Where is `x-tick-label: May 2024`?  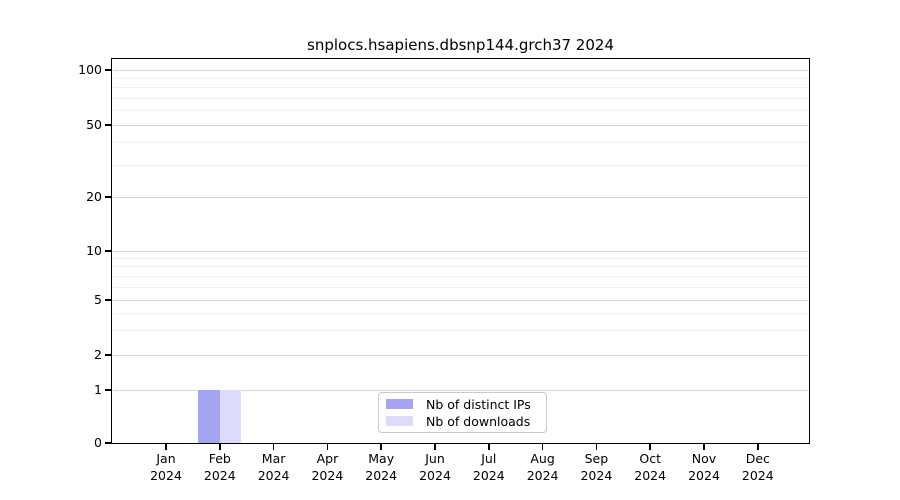
x-tick-label: May 2024 is located at coordinates (381, 467).